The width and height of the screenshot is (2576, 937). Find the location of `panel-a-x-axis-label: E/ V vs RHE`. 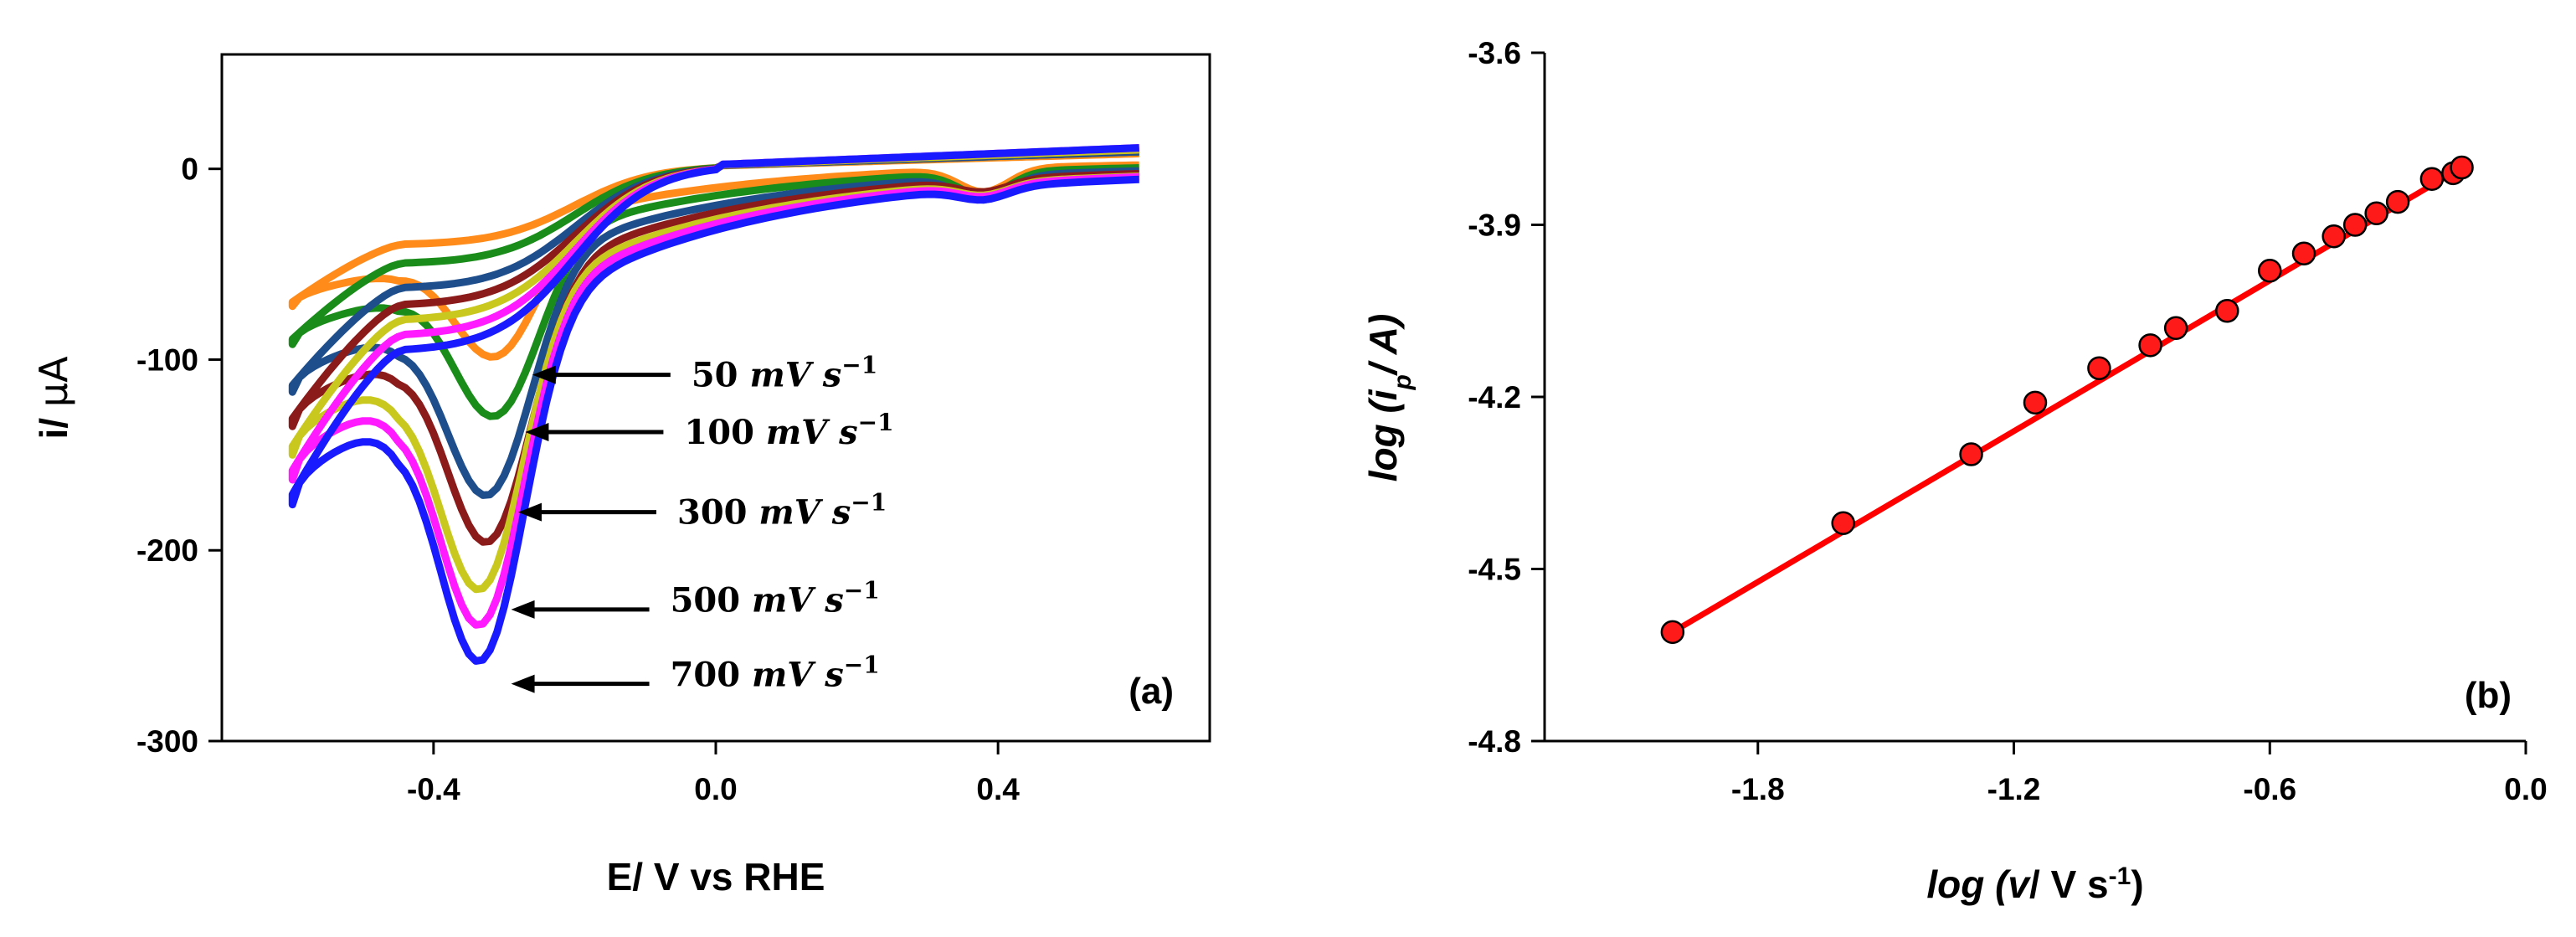

panel-a-x-axis-label: E/ V vs RHE is located at coordinates (716, 877).